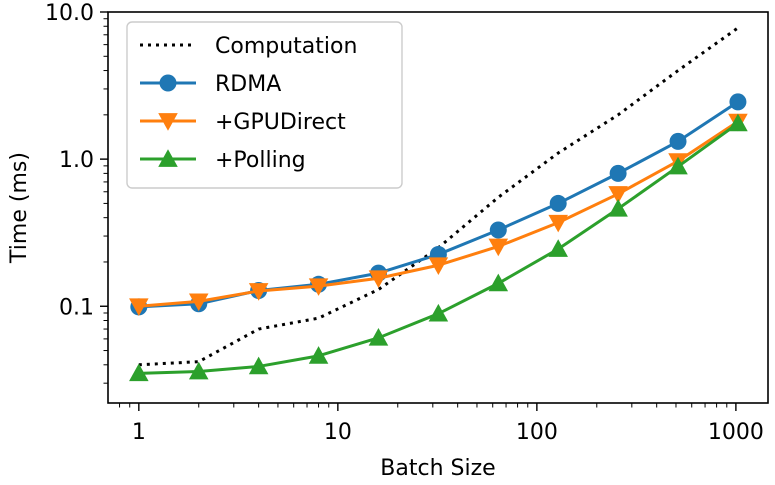  Describe the element at coordinates (260, 160) in the screenshot. I see `legend-label: +Polling` at that location.